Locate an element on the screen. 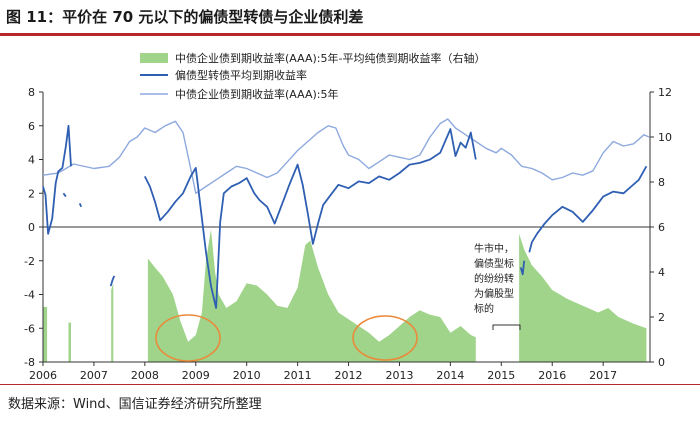  left-tick-label-1: 6 is located at coordinates (31, 126).